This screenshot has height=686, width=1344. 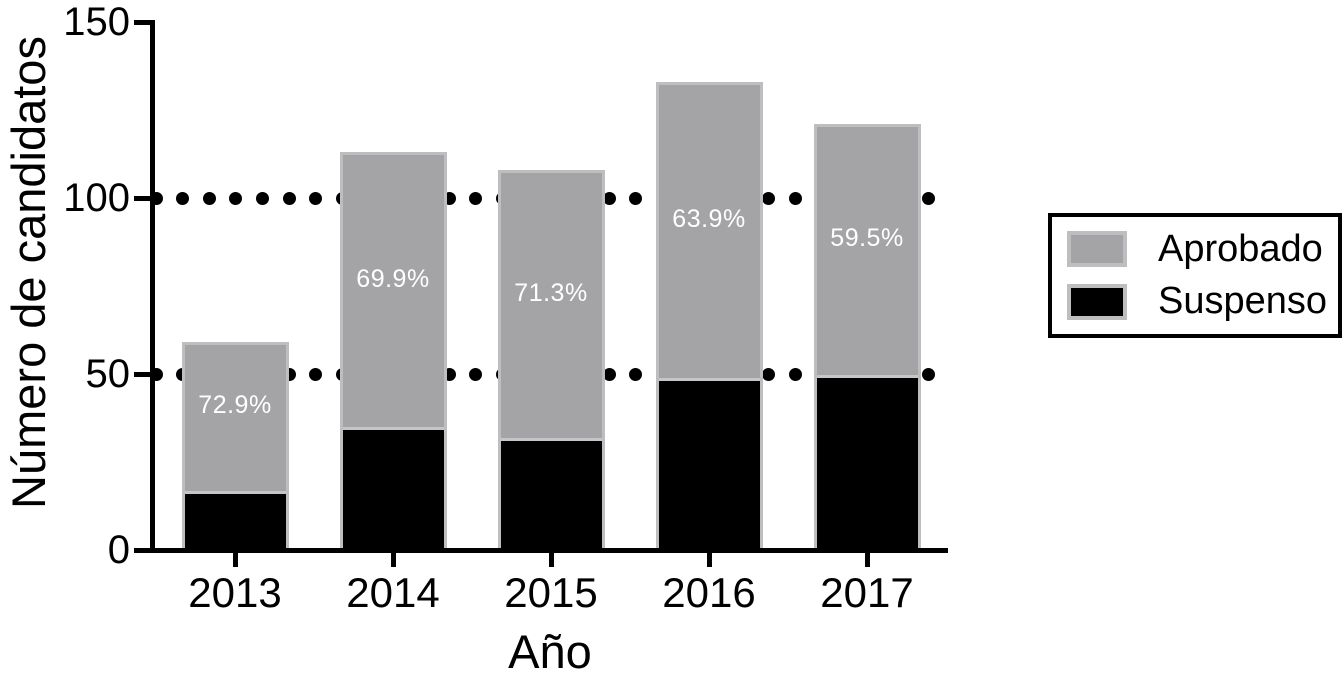 I want to click on x-tick-label: 2014, so click(x=393, y=592).